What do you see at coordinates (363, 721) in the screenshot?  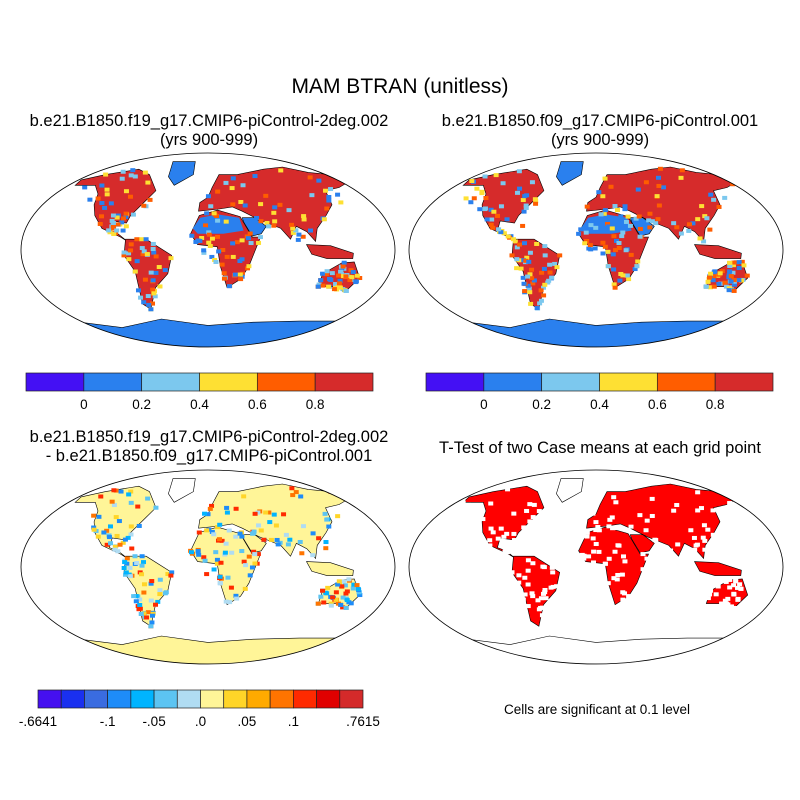 I see `colorbar-tick-label: .7615` at bounding box center [363, 721].